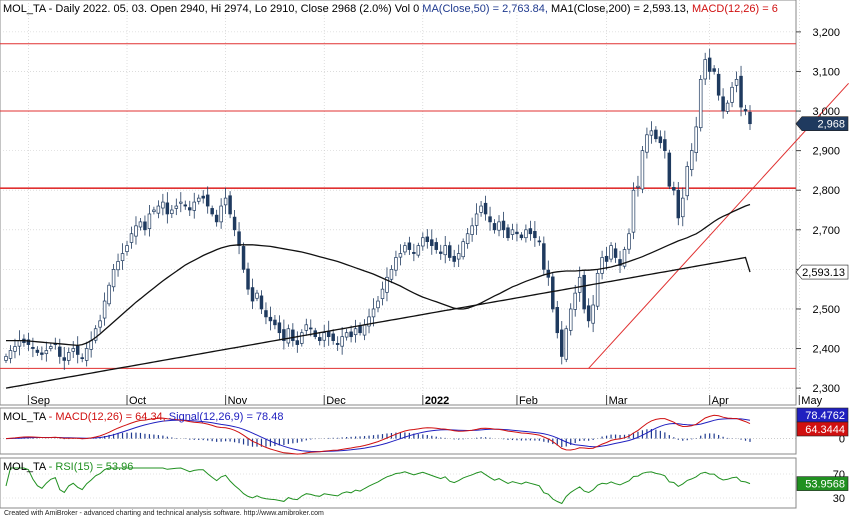 This screenshot has height=525, width=850. Describe the element at coordinates (378, 434) in the screenshot. I see `macd-line` at that location.